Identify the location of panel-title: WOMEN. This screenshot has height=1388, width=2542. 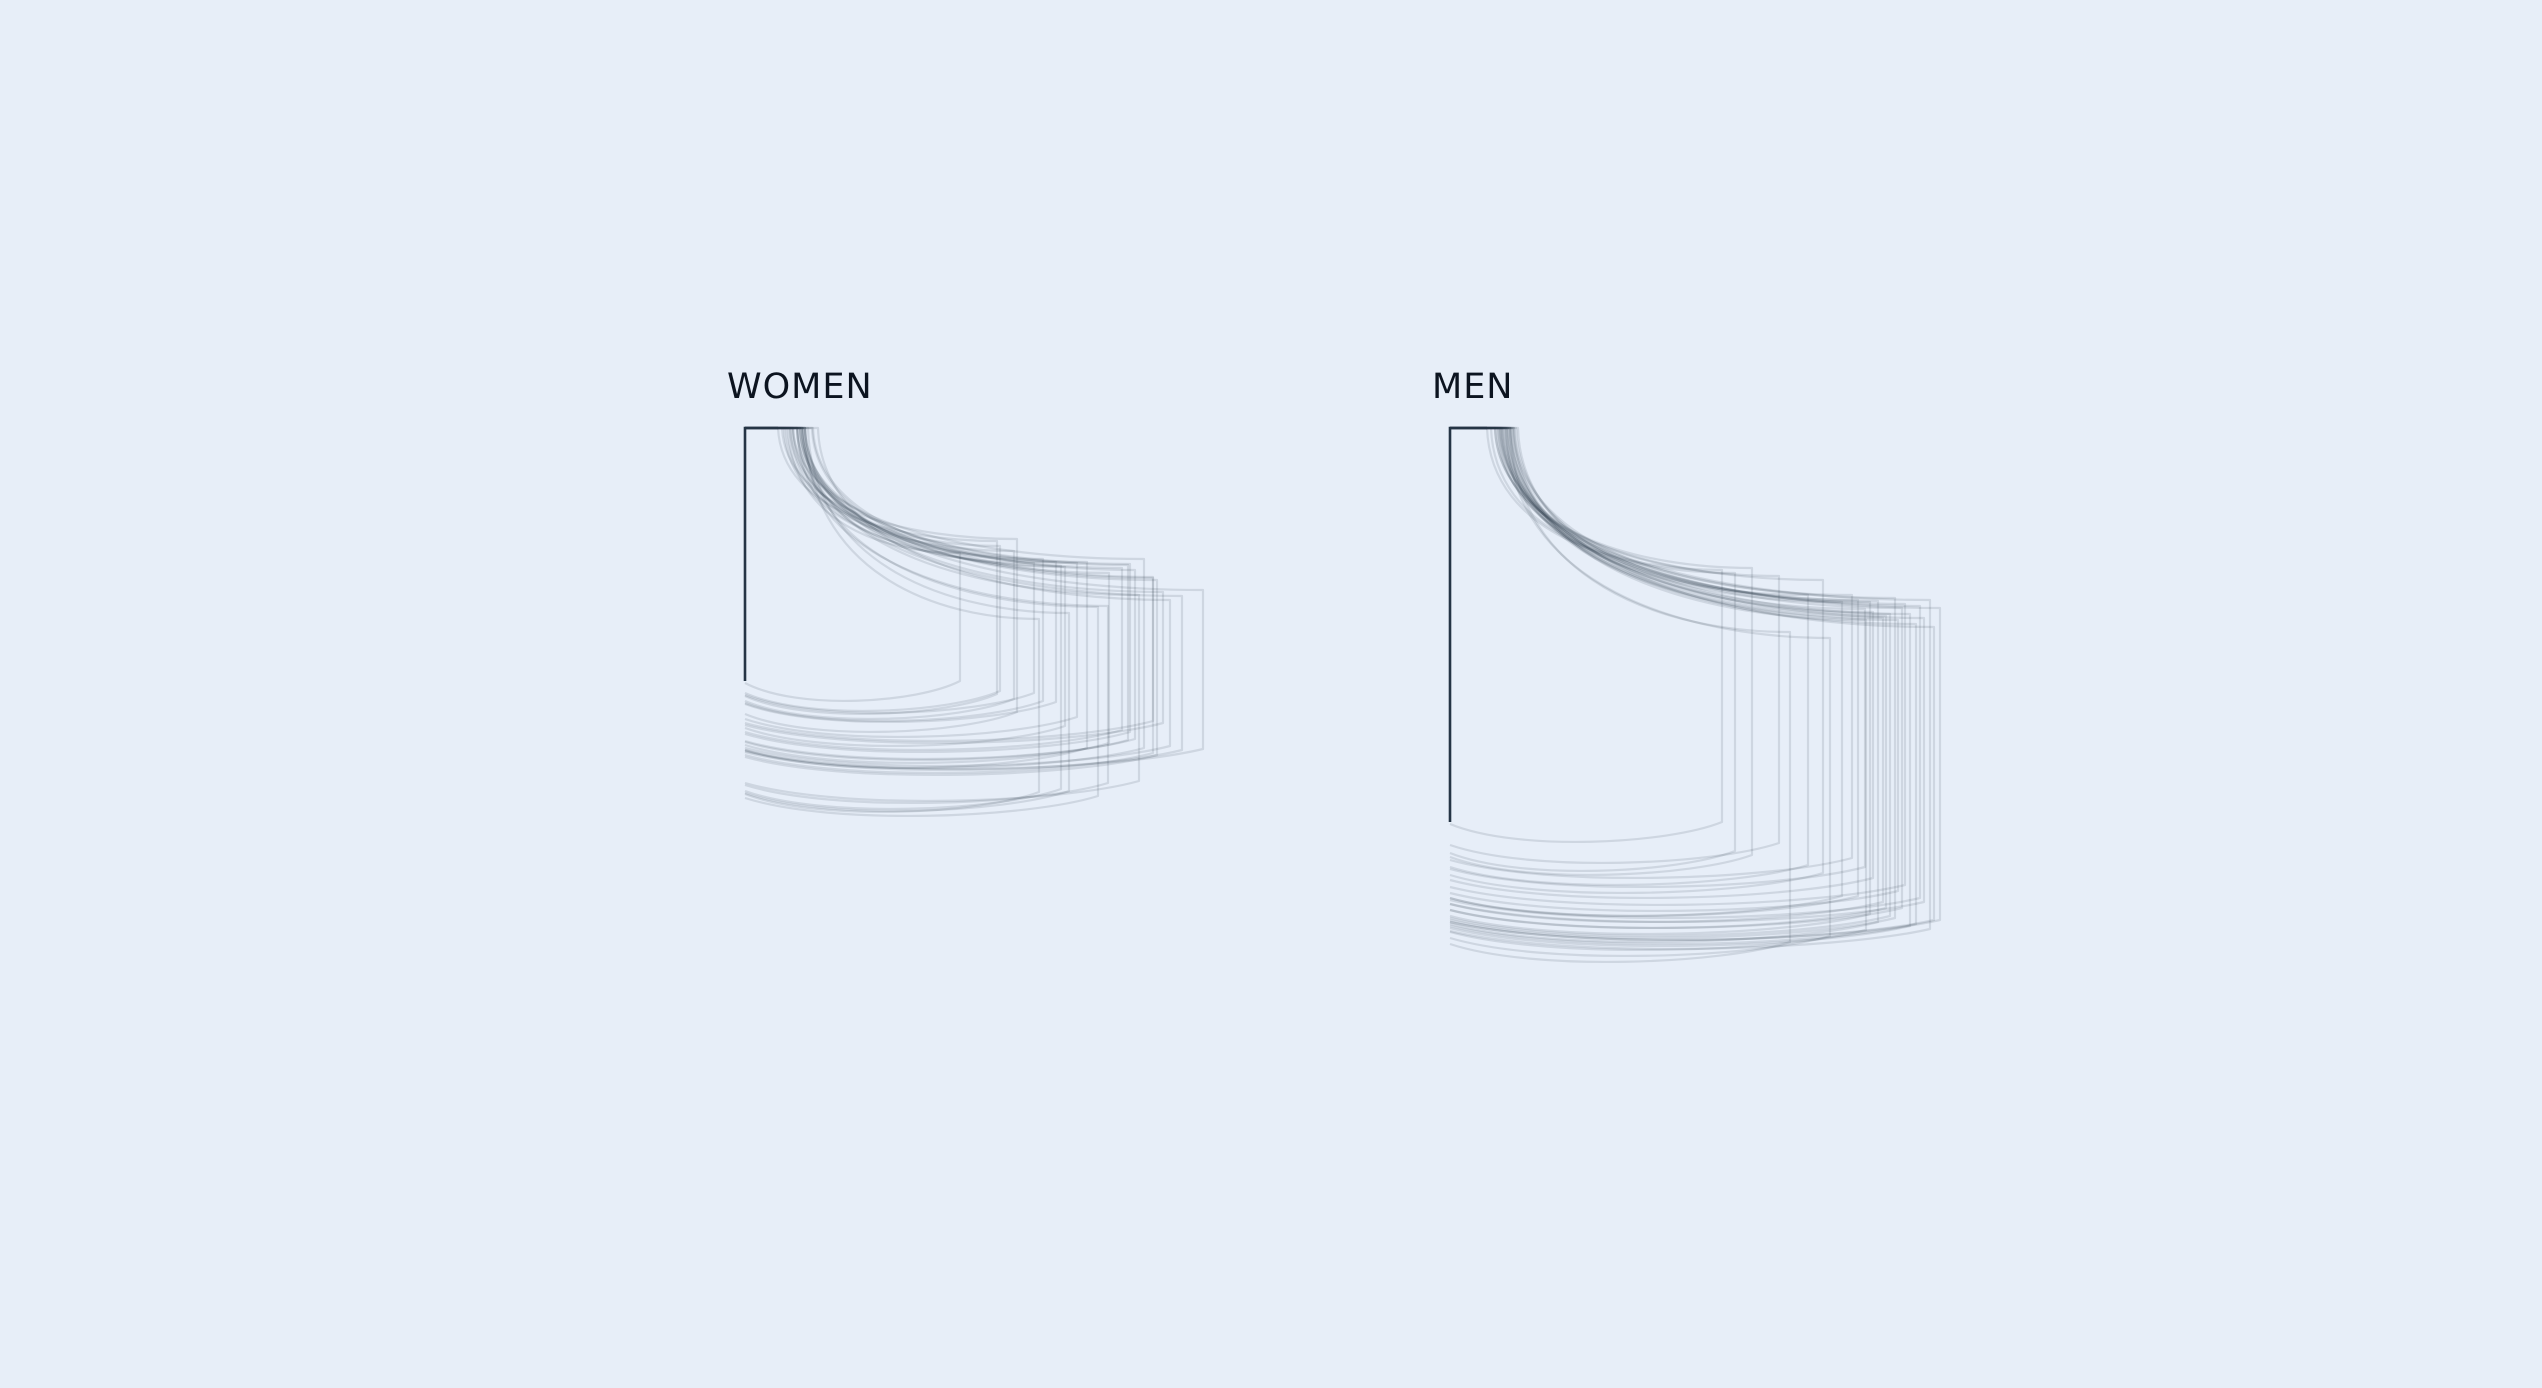
(800, 387).